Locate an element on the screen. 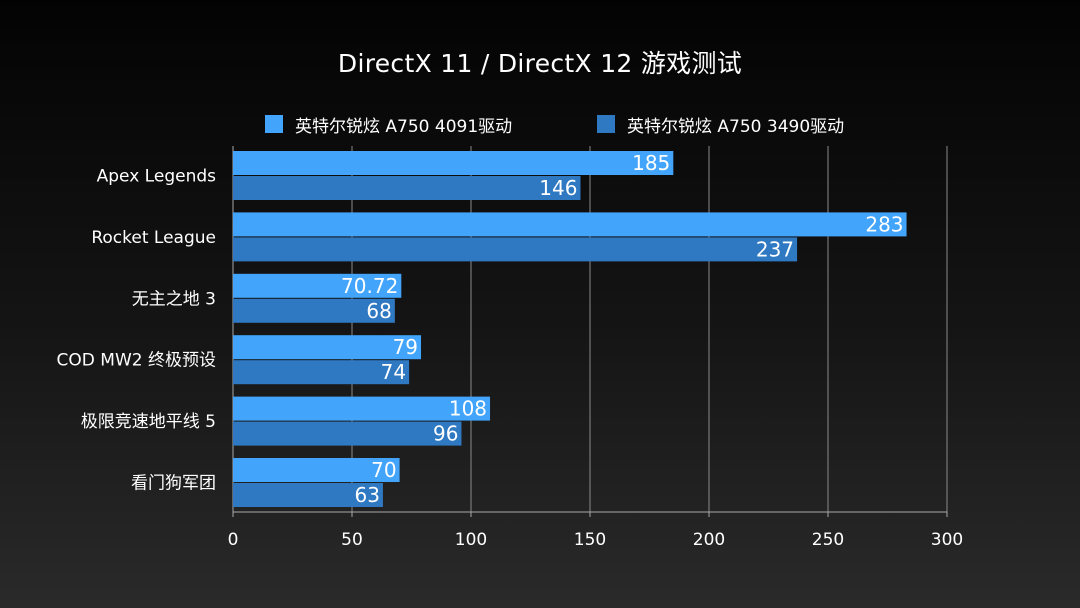 Image resolution: width=1080 pixels, height=608 pixels. bar-s2-c5 is located at coordinates (347, 433).